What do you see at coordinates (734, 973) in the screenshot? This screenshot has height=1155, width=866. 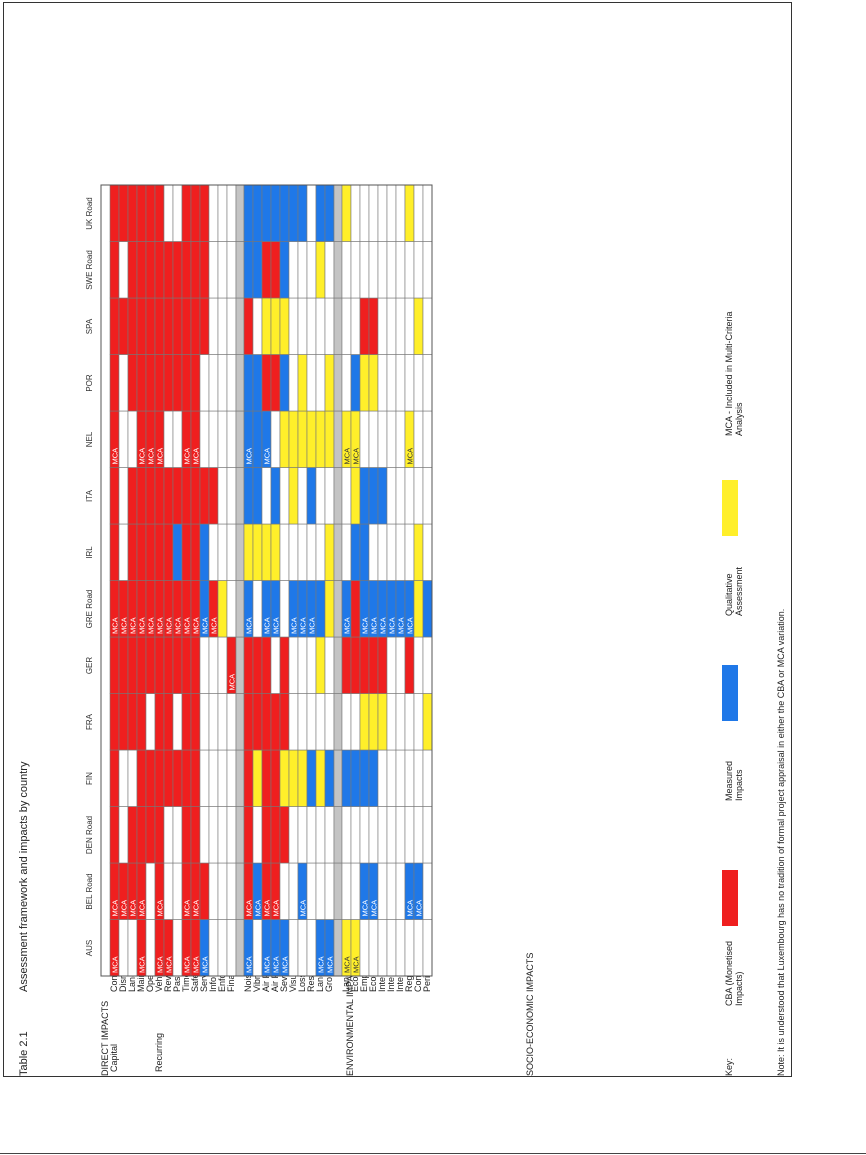 I see `legend-item-label: CBA (Monetised Impacts)` at bounding box center [734, 973].